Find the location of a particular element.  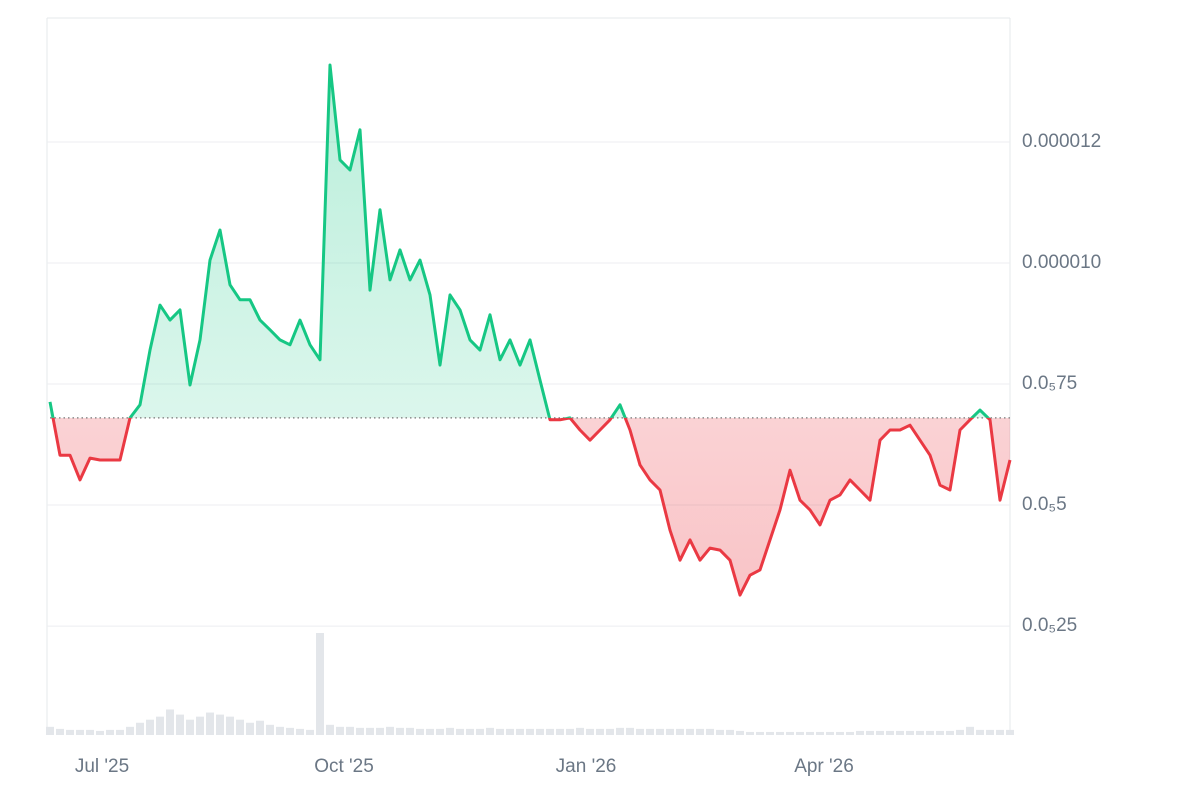

x-tick-label: Jan '26 is located at coordinates (586, 766).